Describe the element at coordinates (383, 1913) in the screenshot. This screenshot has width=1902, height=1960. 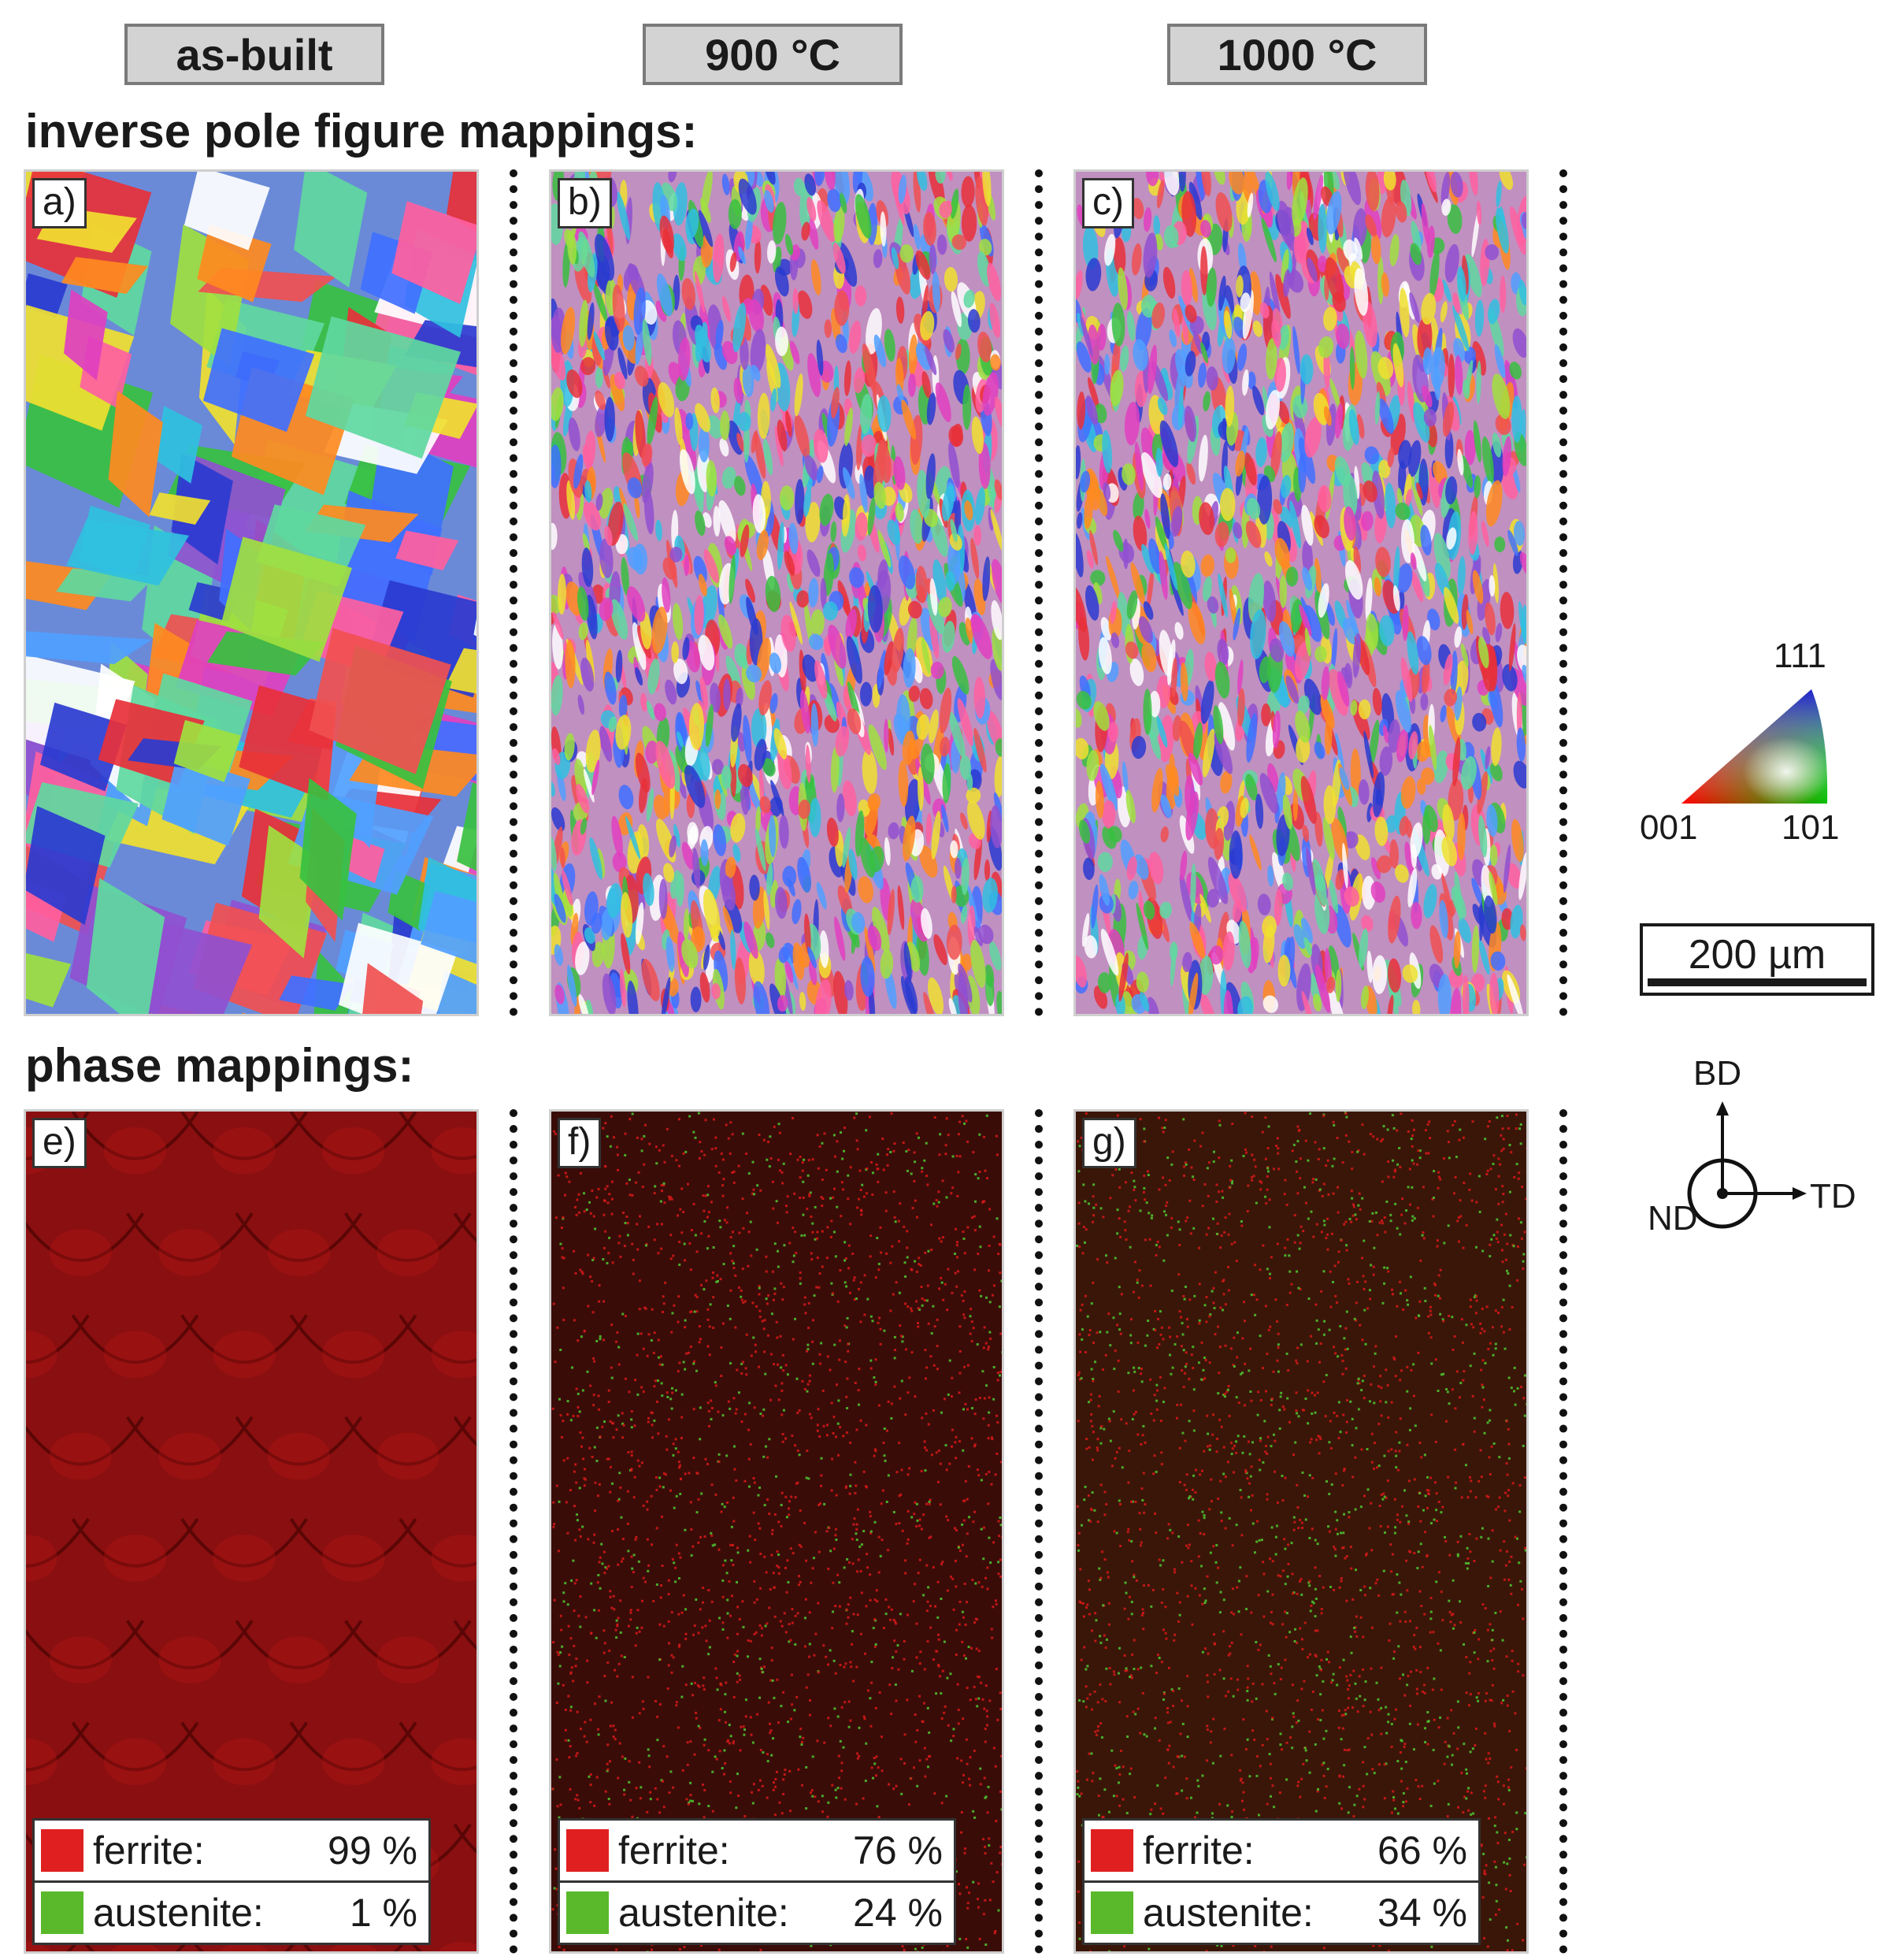
I see `legend-value-austenite: 1 %` at that location.